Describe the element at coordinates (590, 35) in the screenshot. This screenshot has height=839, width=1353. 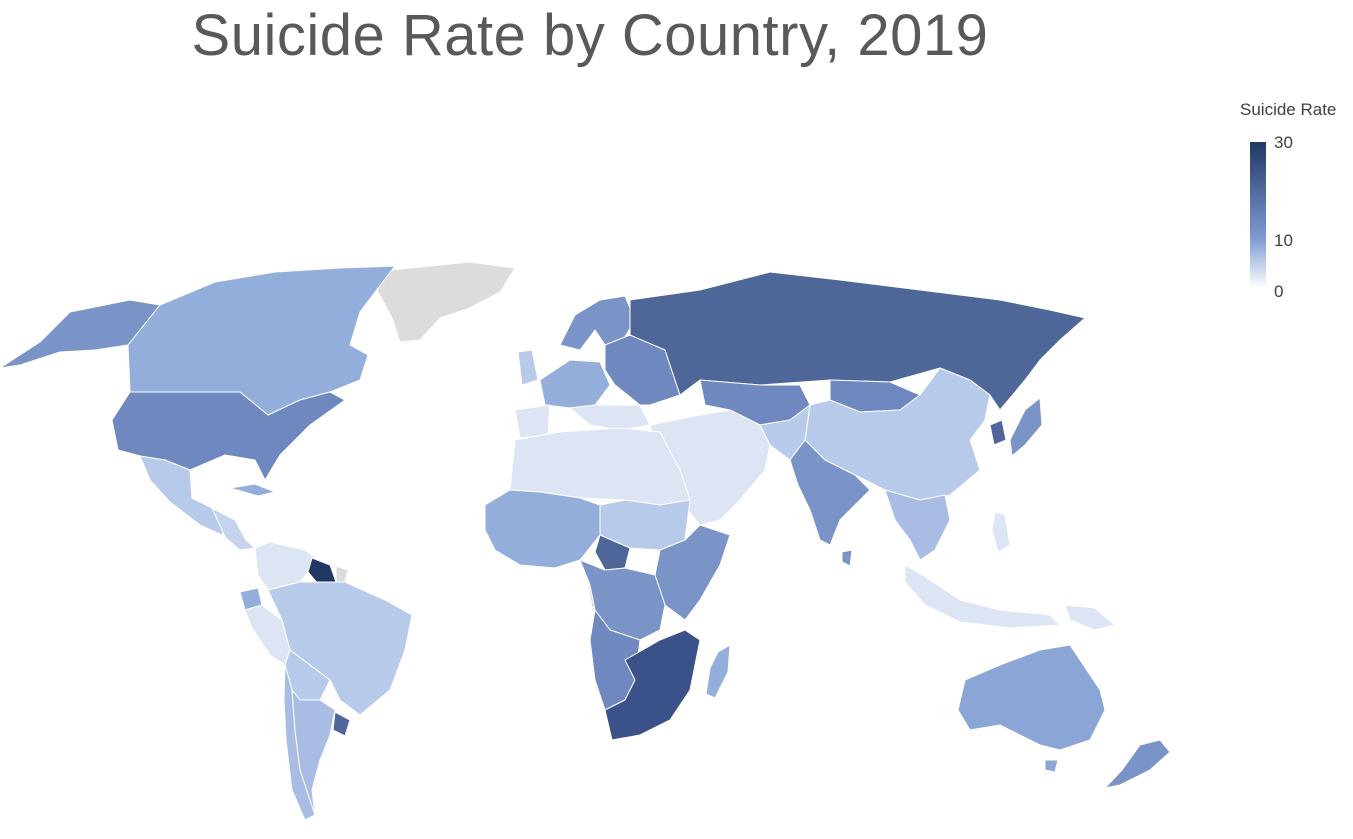
I see `map-title: Suicide Rate by Country, 2019` at that location.